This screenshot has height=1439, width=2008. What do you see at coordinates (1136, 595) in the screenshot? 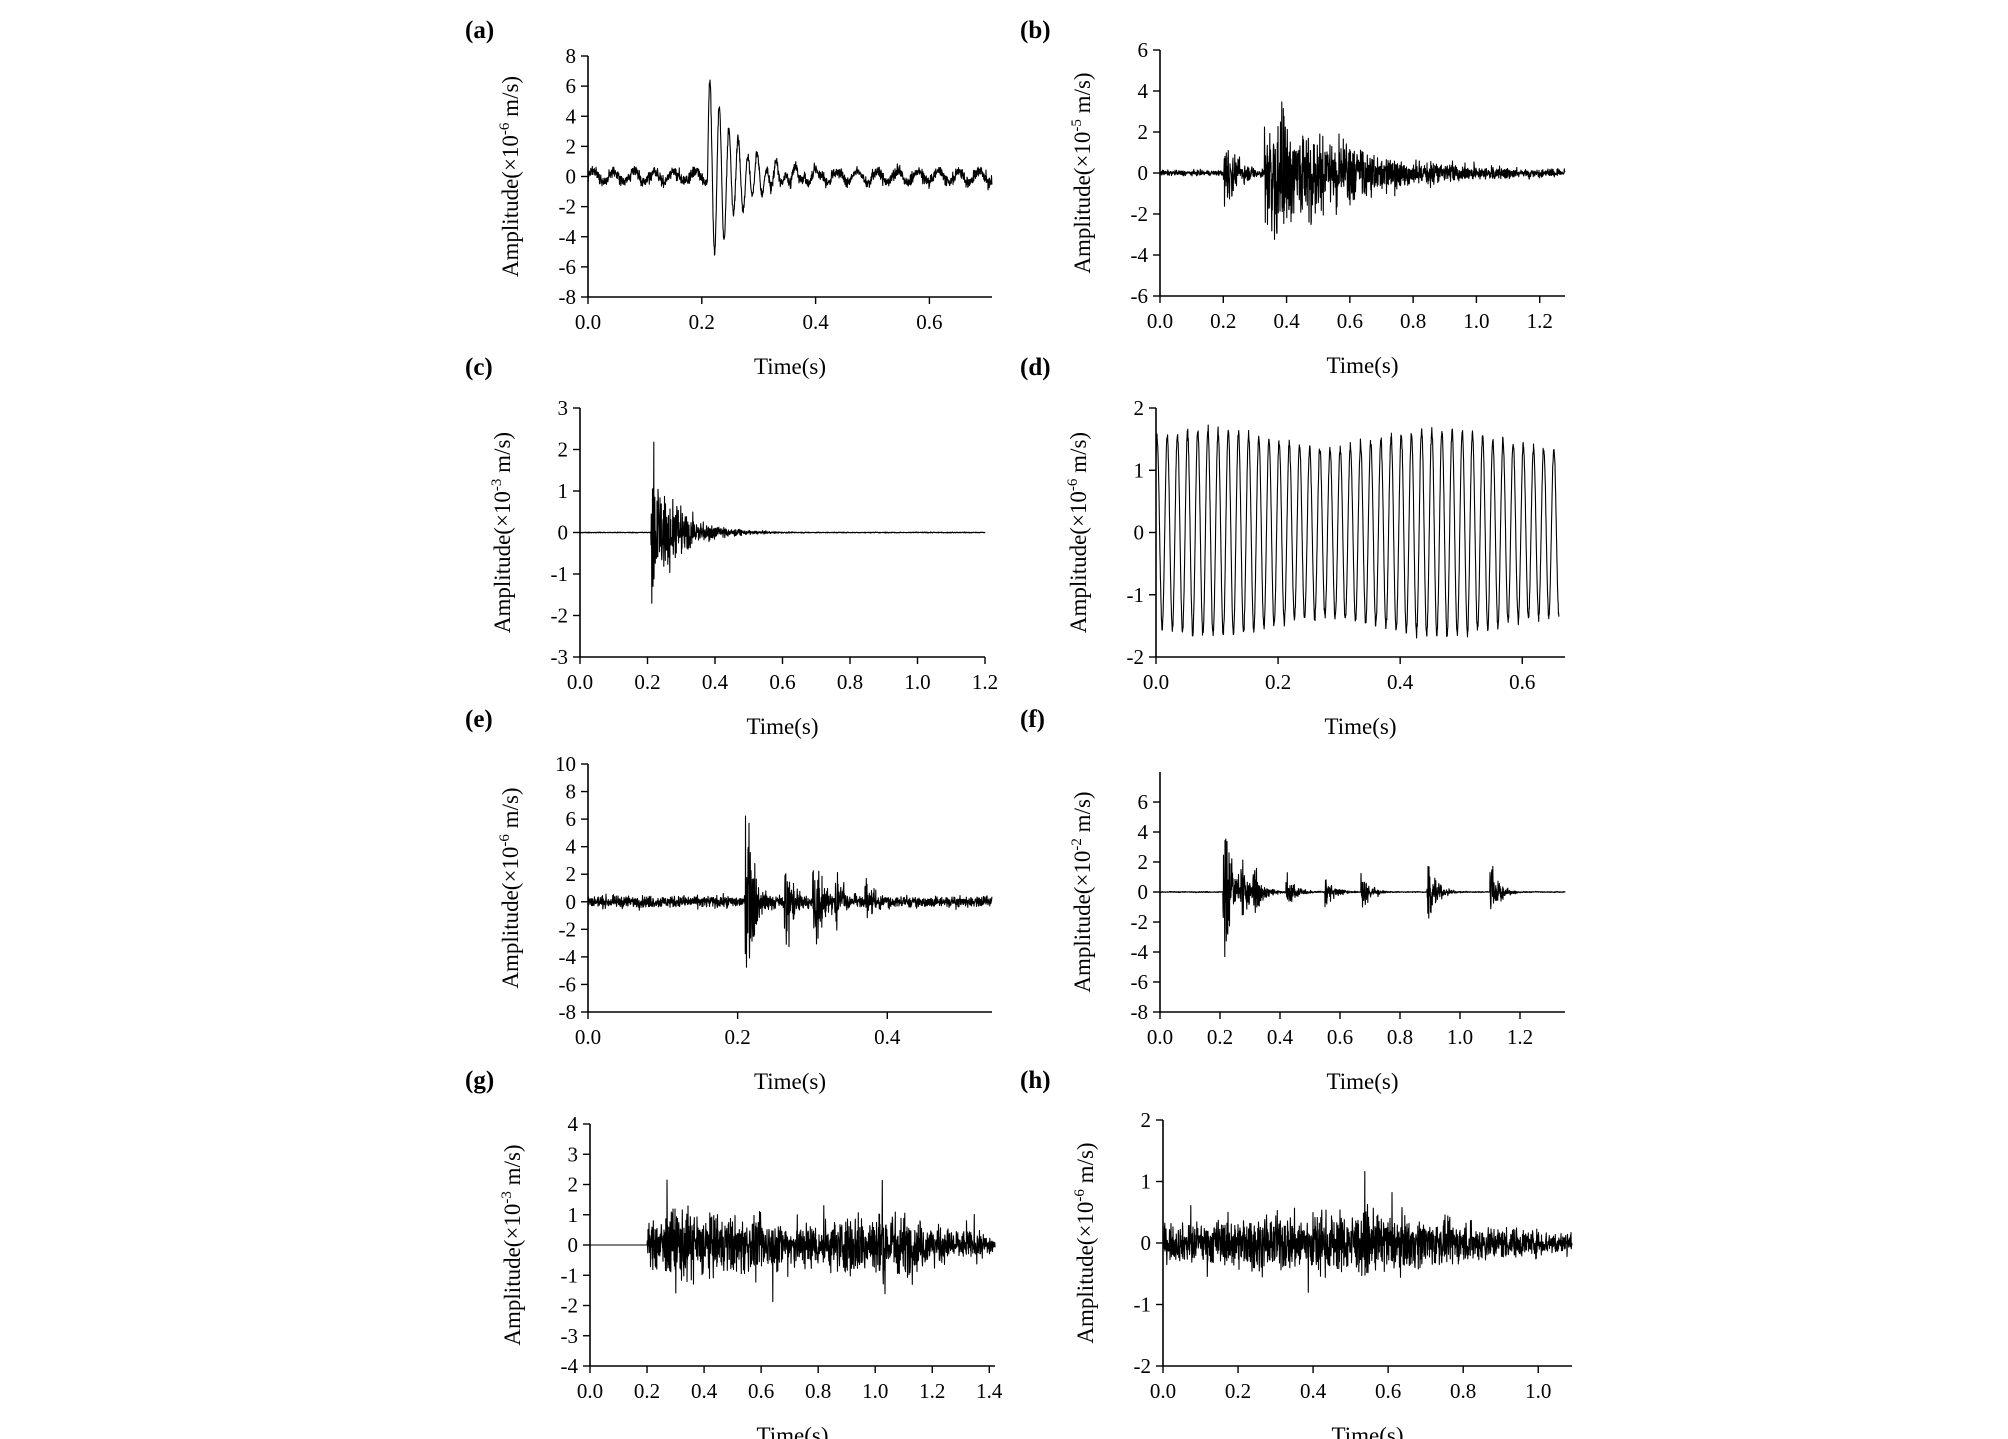
I see `y-tick-label: -1` at bounding box center [1136, 595].